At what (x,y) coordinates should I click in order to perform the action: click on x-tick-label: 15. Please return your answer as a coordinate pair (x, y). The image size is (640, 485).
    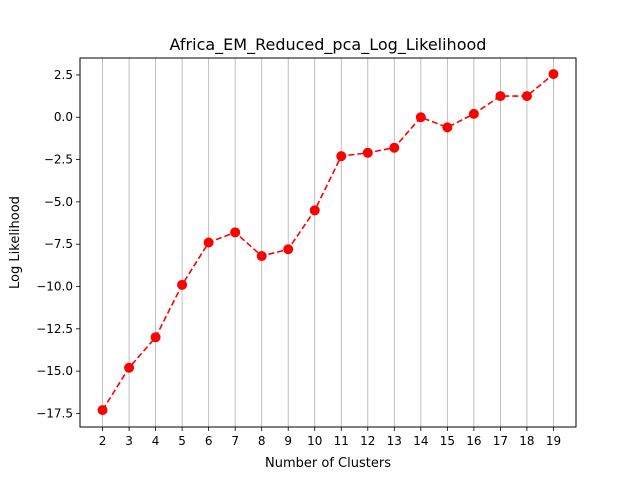
    Looking at the image, I should click on (447, 441).